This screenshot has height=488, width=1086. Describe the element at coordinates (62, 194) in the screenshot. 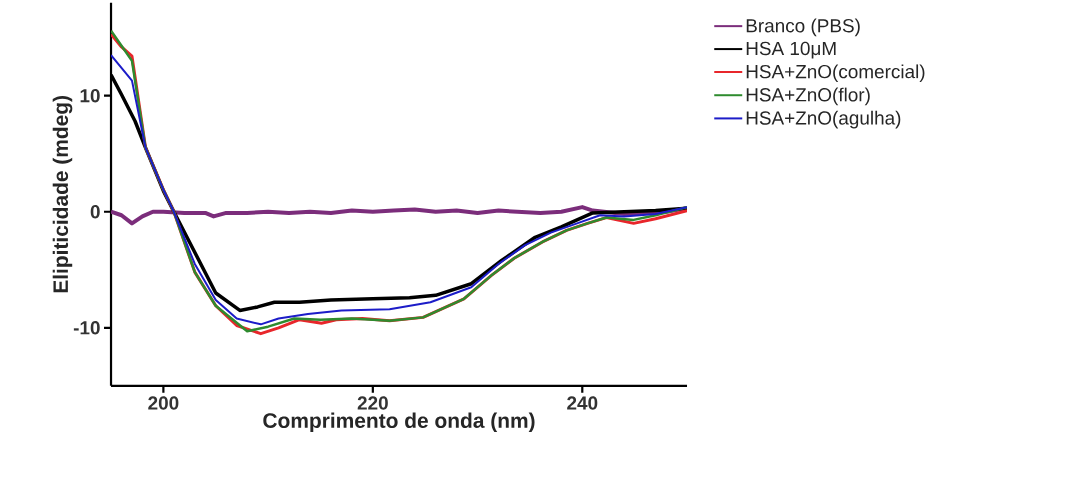

I see `y-axis-title: Elipiticidade (mdeg)` at that location.